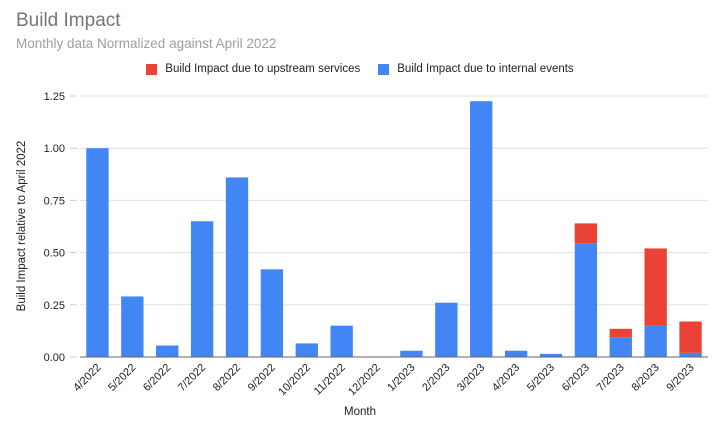 The width and height of the screenshot is (720, 429). What do you see at coordinates (471, 378) in the screenshot?
I see `x-tick-label: 3/2023` at bounding box center [471, 378].